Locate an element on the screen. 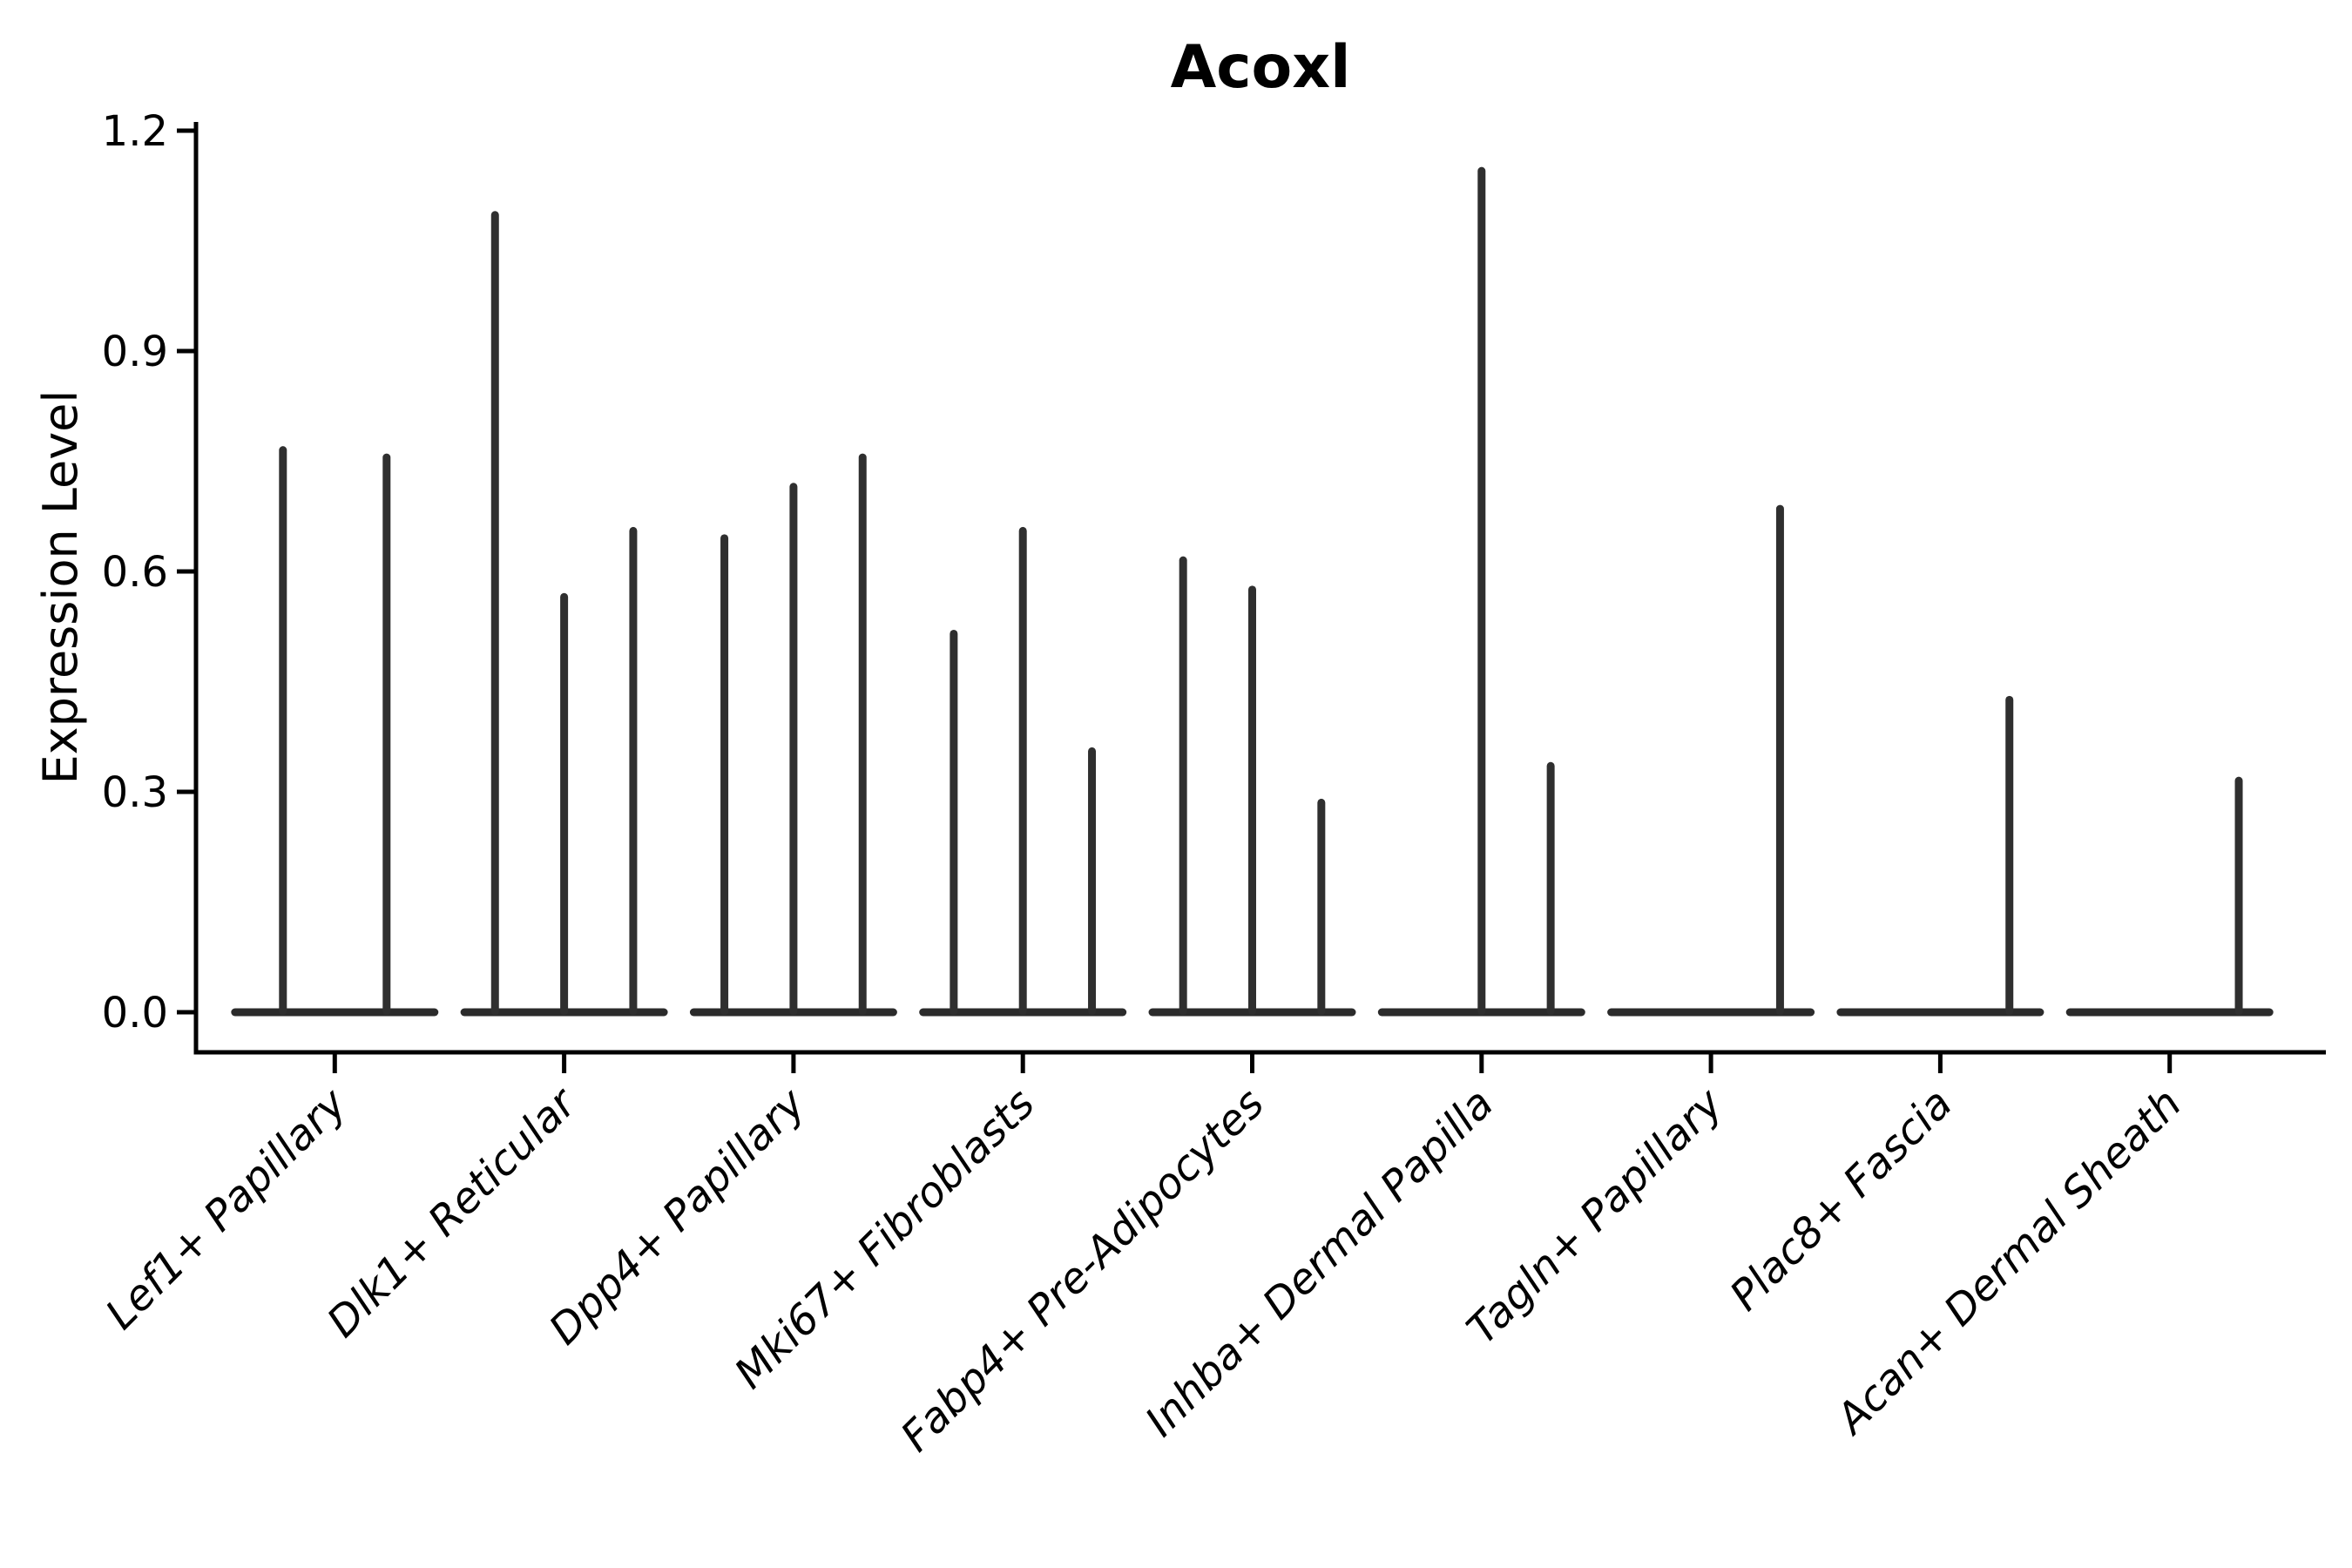 This screenshot has height=1568, width=2352. y-axis-label: Expression Level is located at coordinates (61, 587).